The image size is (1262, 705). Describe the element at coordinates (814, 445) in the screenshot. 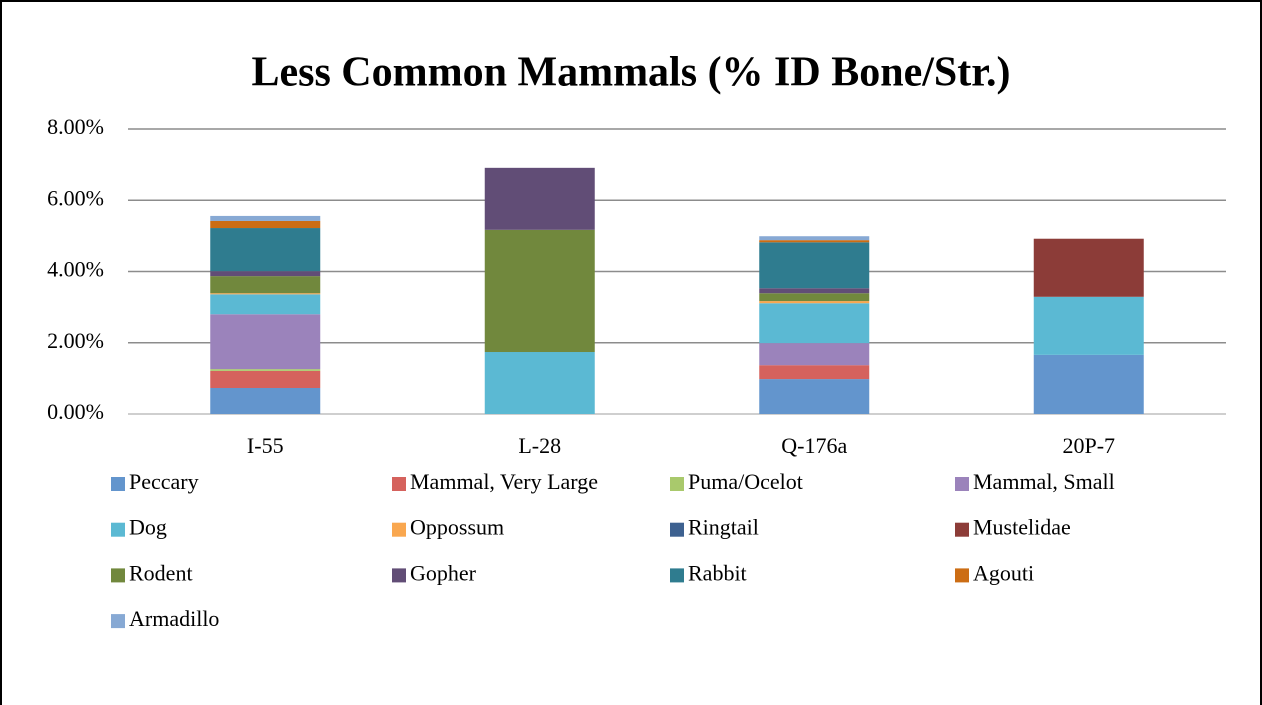

I see `x-tick-label: Q-176a` at that location.